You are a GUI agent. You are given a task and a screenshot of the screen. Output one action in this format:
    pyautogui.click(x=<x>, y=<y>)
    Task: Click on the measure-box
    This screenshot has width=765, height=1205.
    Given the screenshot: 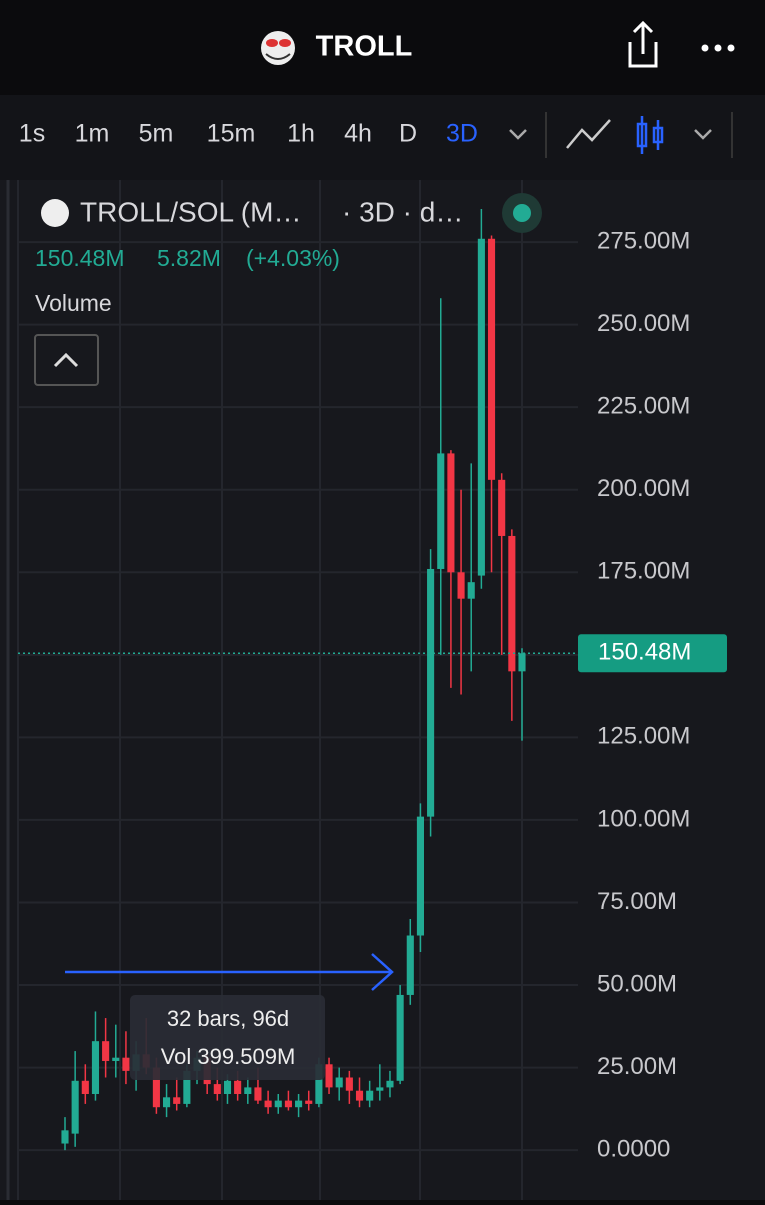 What is the action you would take?
    pyautogui.click(x=227, y=1037)
    